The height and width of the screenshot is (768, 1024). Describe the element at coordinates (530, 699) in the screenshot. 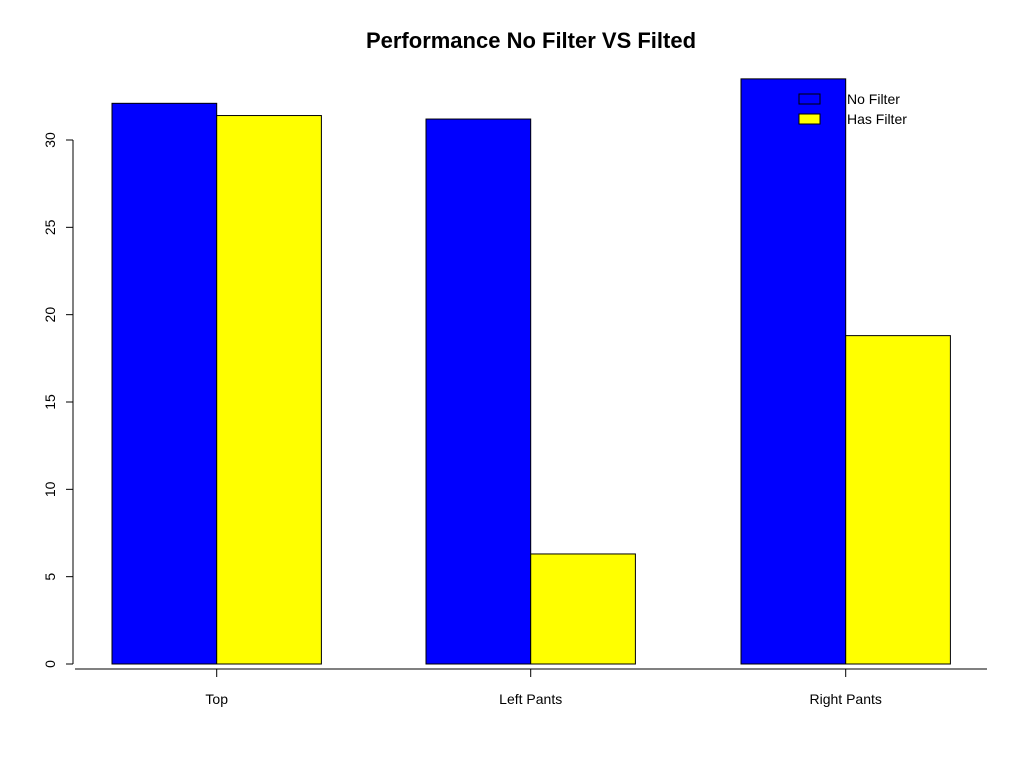

I see `x-tick-label: Left Pants` at that location.